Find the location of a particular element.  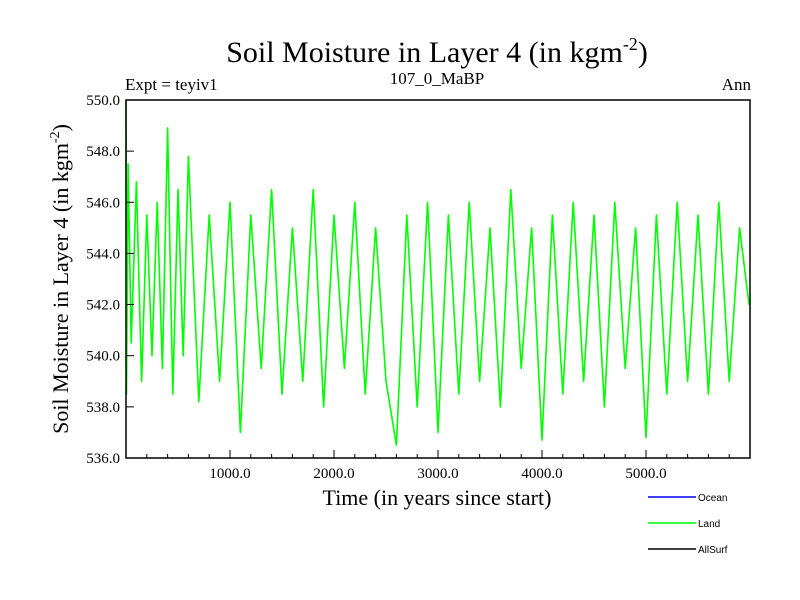

y-tick-label: 550.0 is located at coordinates (103, 101).